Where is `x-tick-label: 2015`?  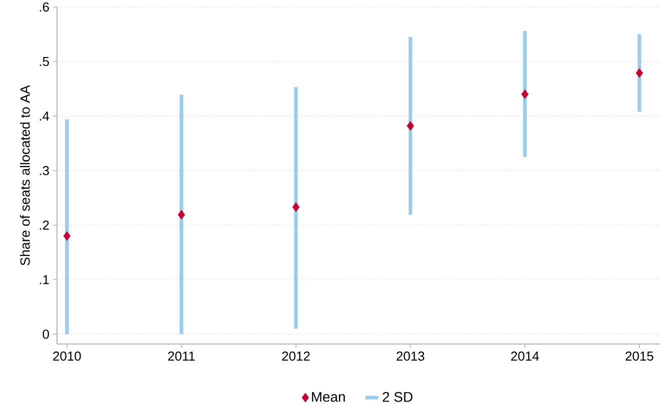 x-tick-label: 2015 is located at coordinates (640, 356).